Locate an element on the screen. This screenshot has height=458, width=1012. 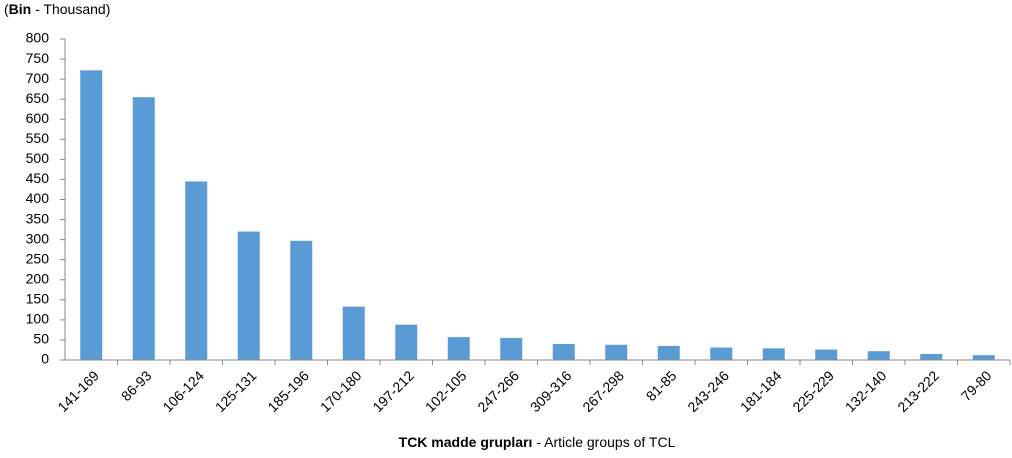
x-tick-label: 81-85 is located at coordinates (661, 385).